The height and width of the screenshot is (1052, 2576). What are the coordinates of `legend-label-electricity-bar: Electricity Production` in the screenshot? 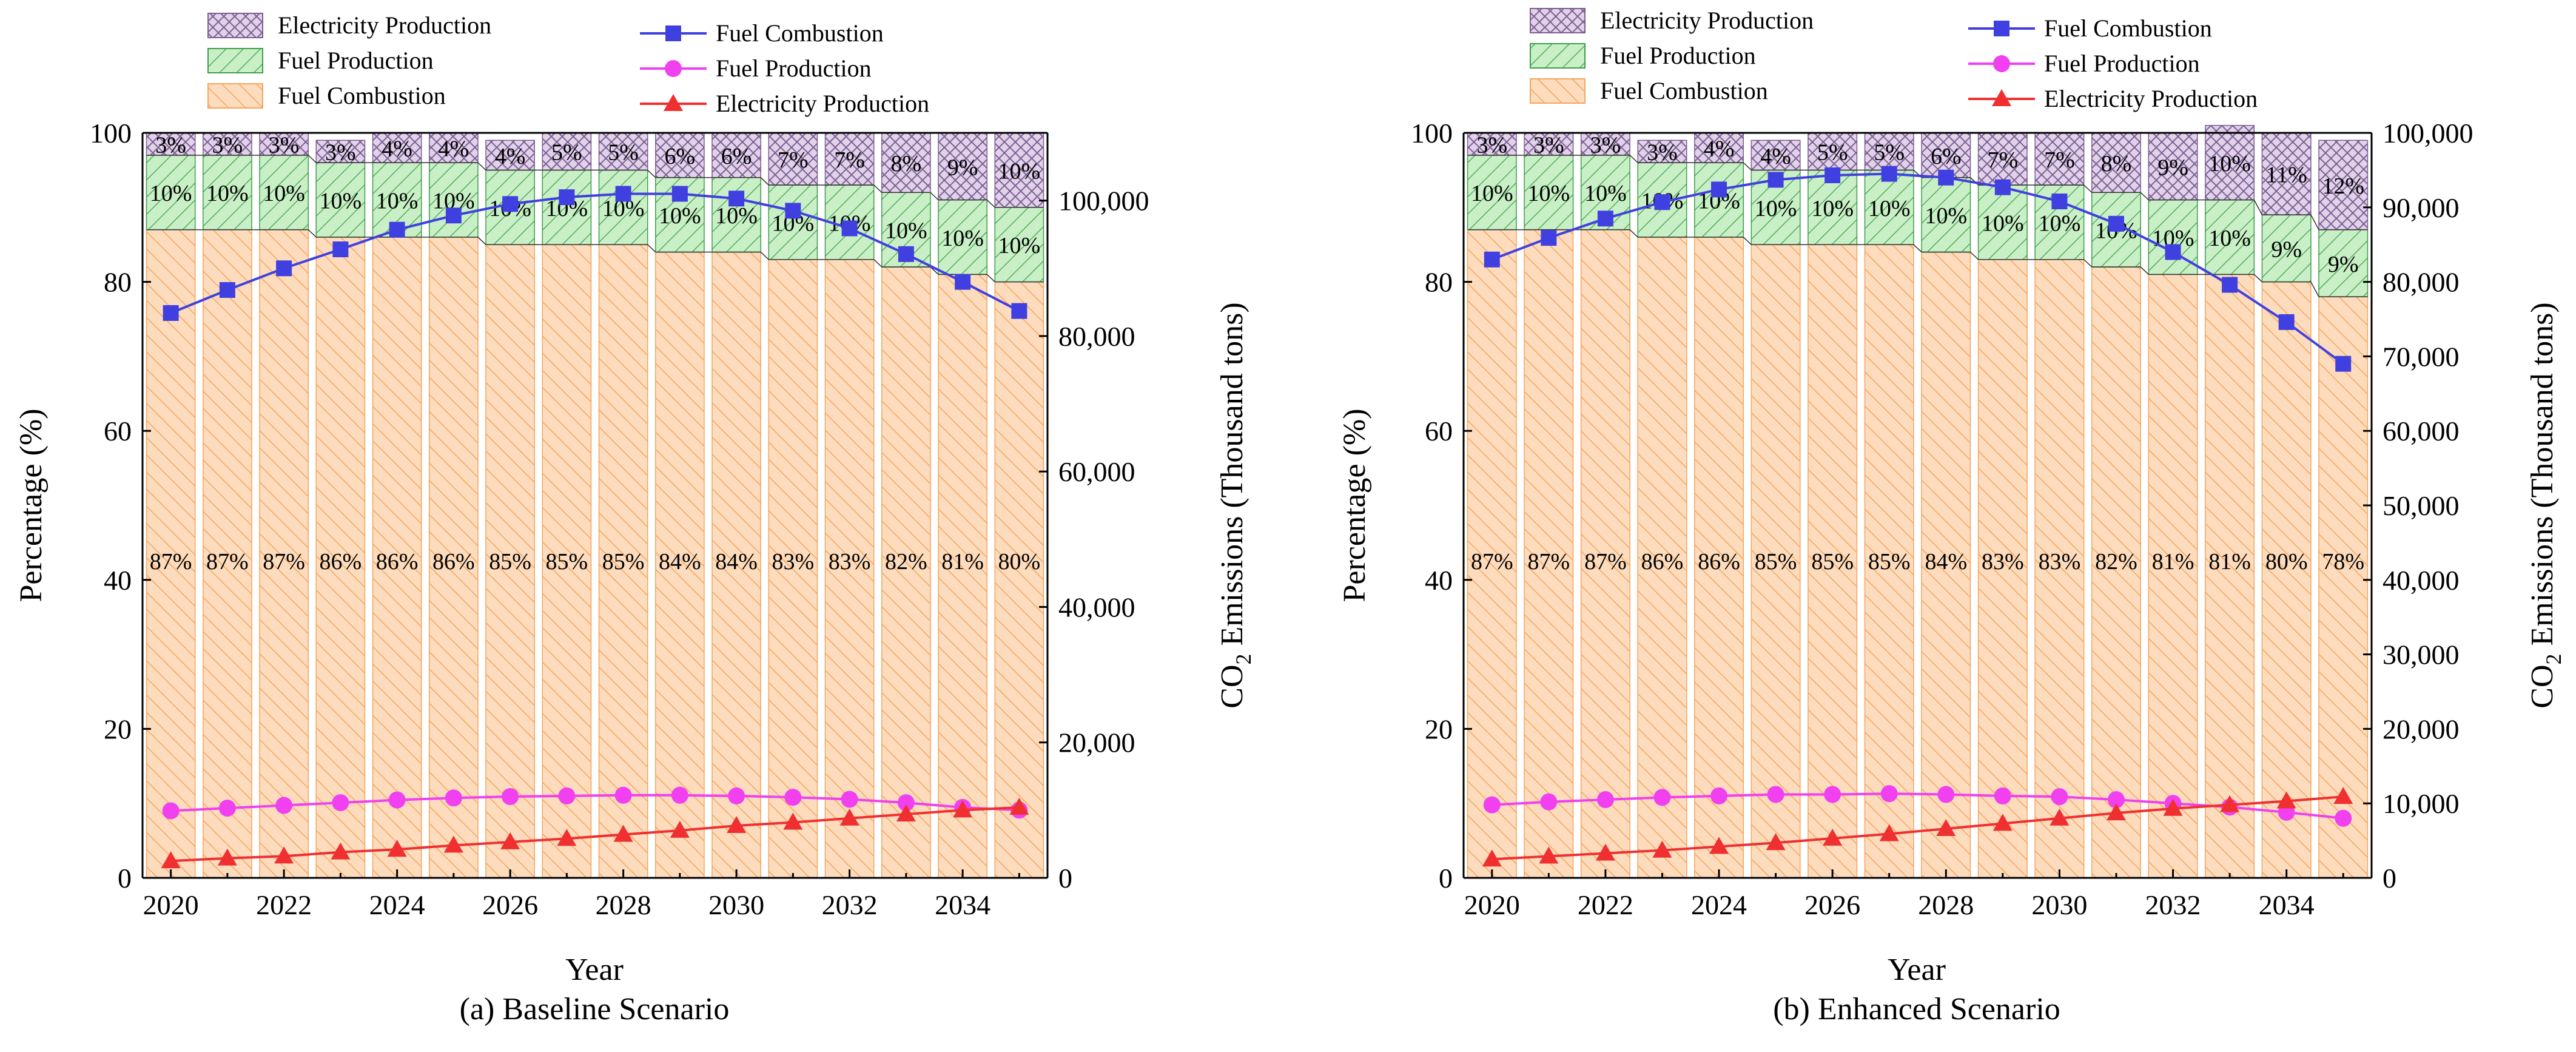 It's located at (1707, 20).